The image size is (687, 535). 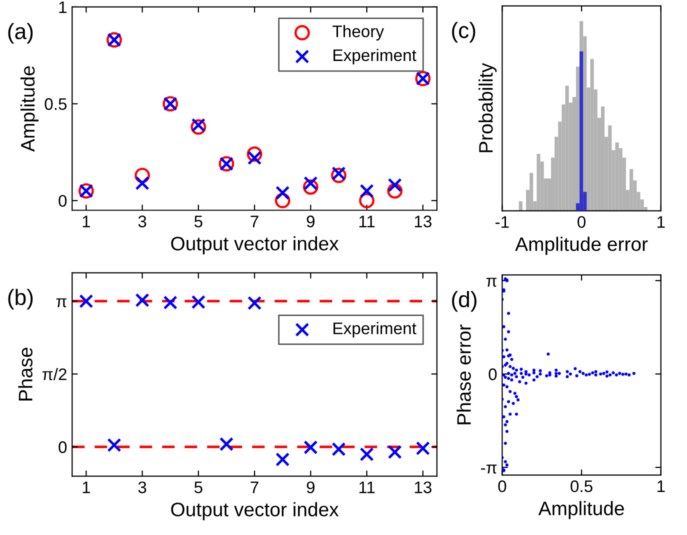 I want to click on y-tick-label: π/2, so click(x=54, y=374).